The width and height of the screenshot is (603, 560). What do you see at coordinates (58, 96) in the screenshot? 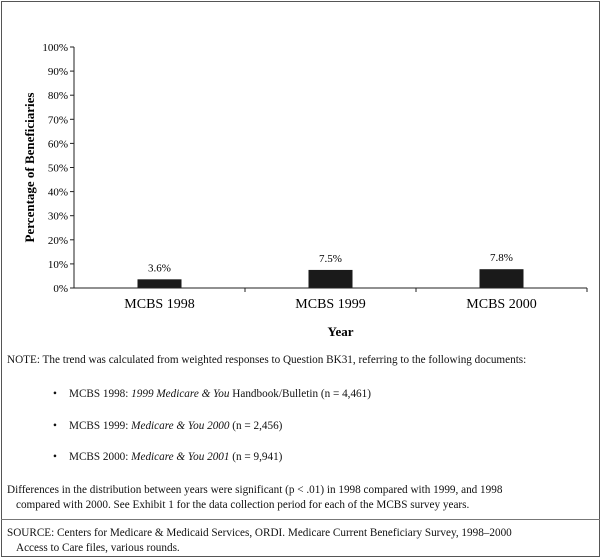
I see `y-tick-label: 80%` at bounding box center [58, 96].